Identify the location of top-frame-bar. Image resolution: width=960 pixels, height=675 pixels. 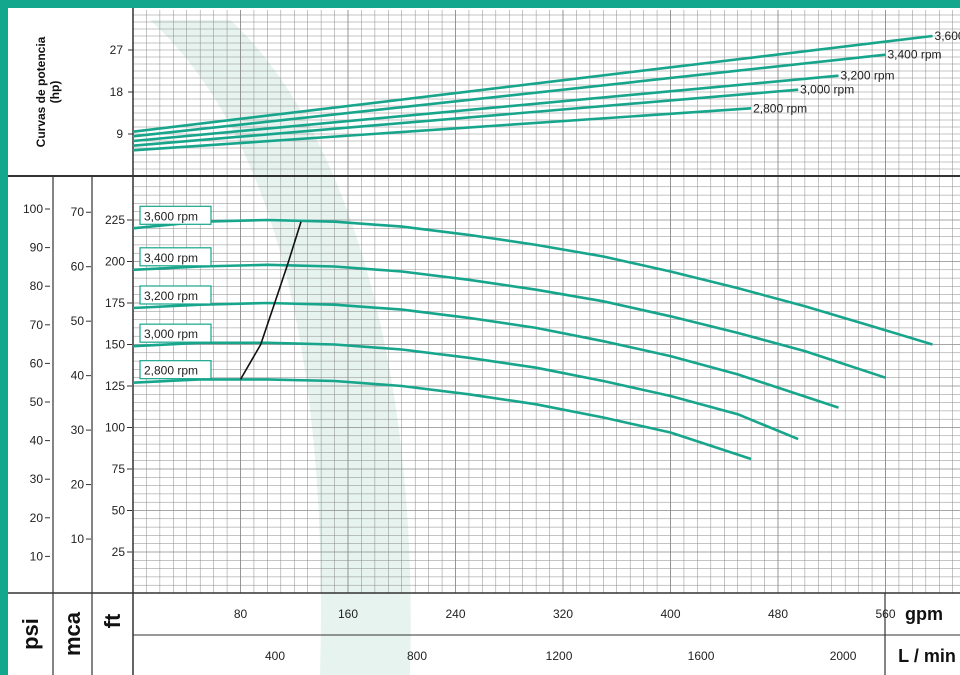
(480, 4).